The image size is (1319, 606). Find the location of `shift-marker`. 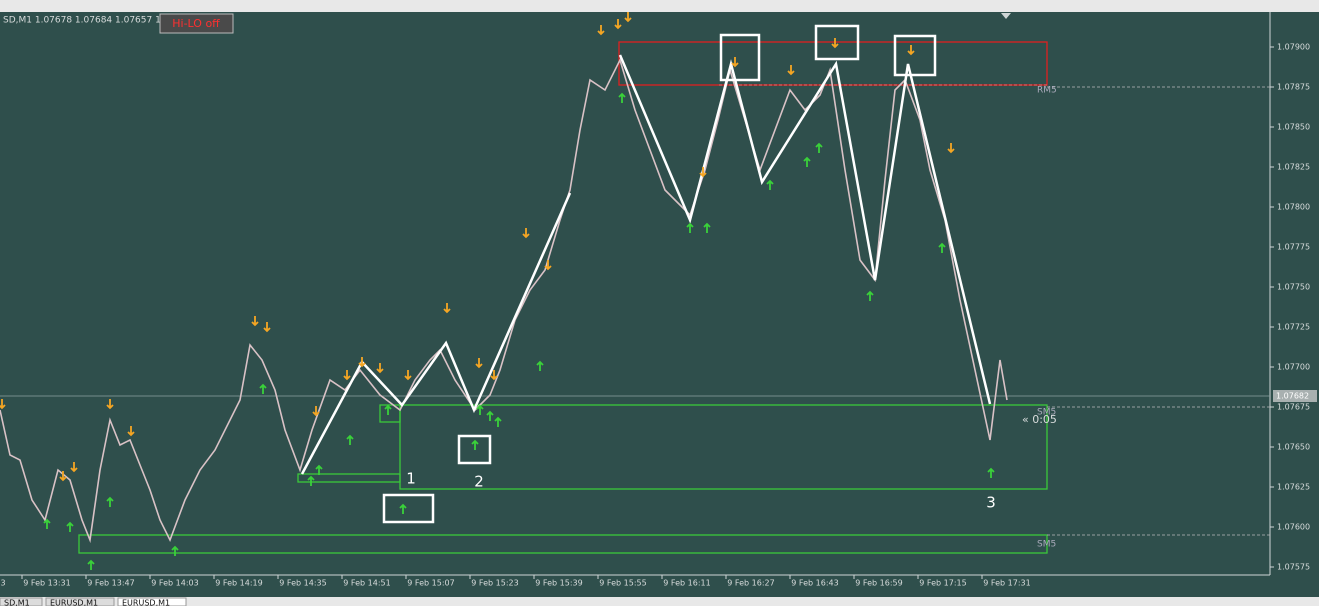

shift-marker is located at coordinates (1006, 16).